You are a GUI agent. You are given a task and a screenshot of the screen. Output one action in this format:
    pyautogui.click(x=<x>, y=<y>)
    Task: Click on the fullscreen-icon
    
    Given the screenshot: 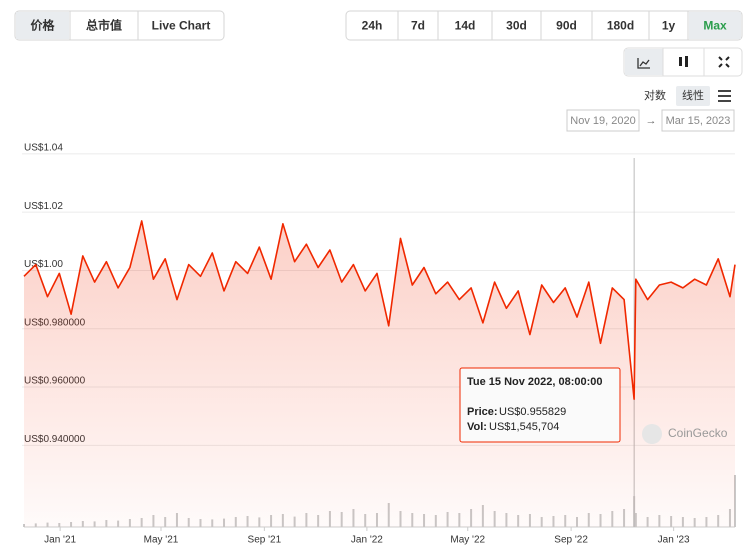 What is the action you would take?
    pyautogui.click(x=724, y=62)
    